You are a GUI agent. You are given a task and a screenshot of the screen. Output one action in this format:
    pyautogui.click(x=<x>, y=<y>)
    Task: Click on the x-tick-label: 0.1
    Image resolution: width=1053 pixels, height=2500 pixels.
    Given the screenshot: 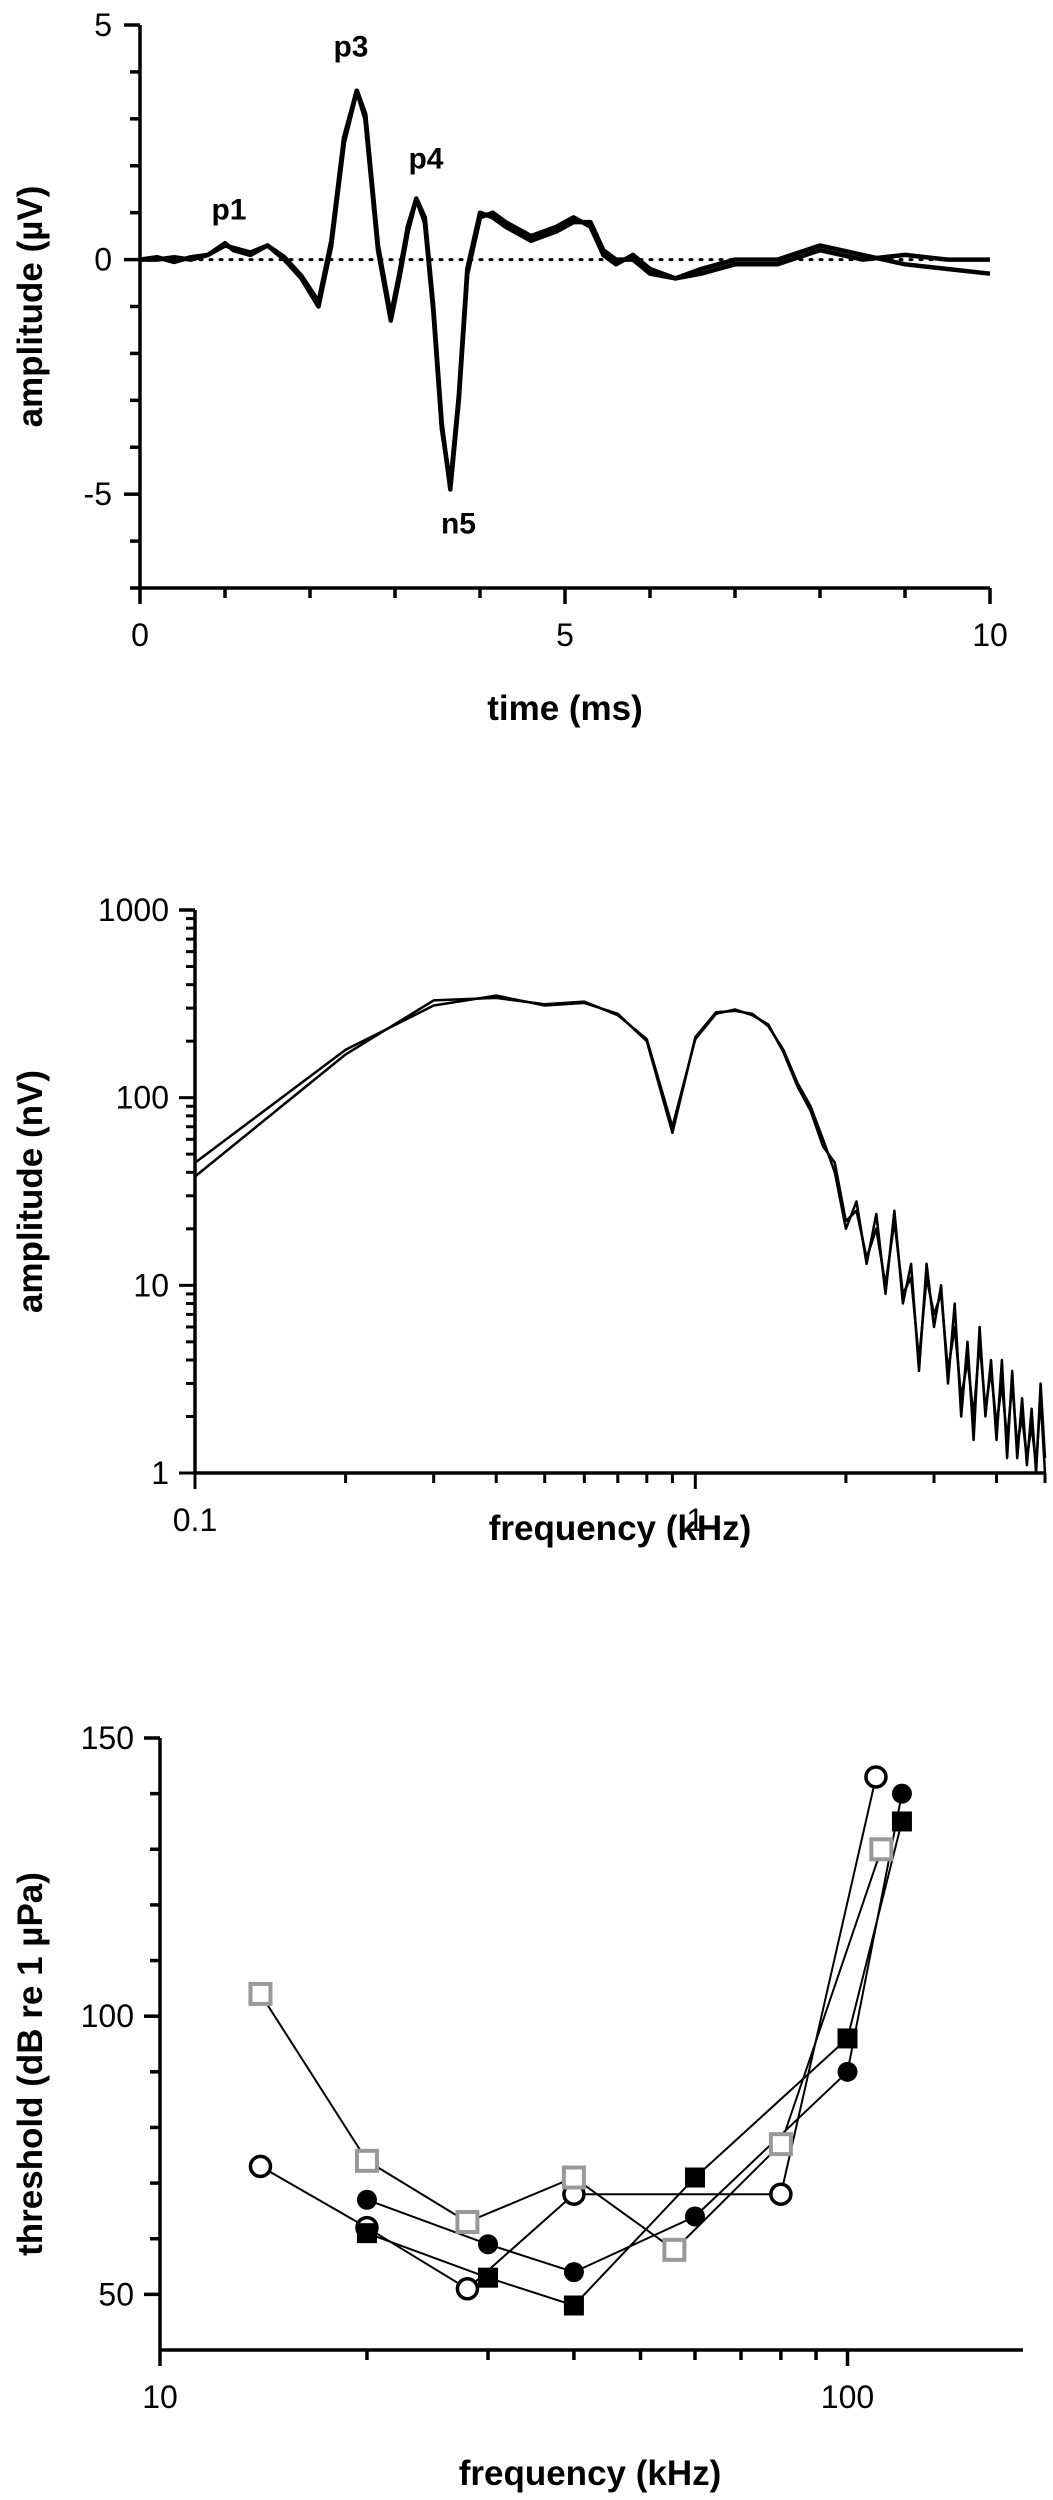 What is the action you would take?
    pyautogui.click(x=195, y=1520)
    